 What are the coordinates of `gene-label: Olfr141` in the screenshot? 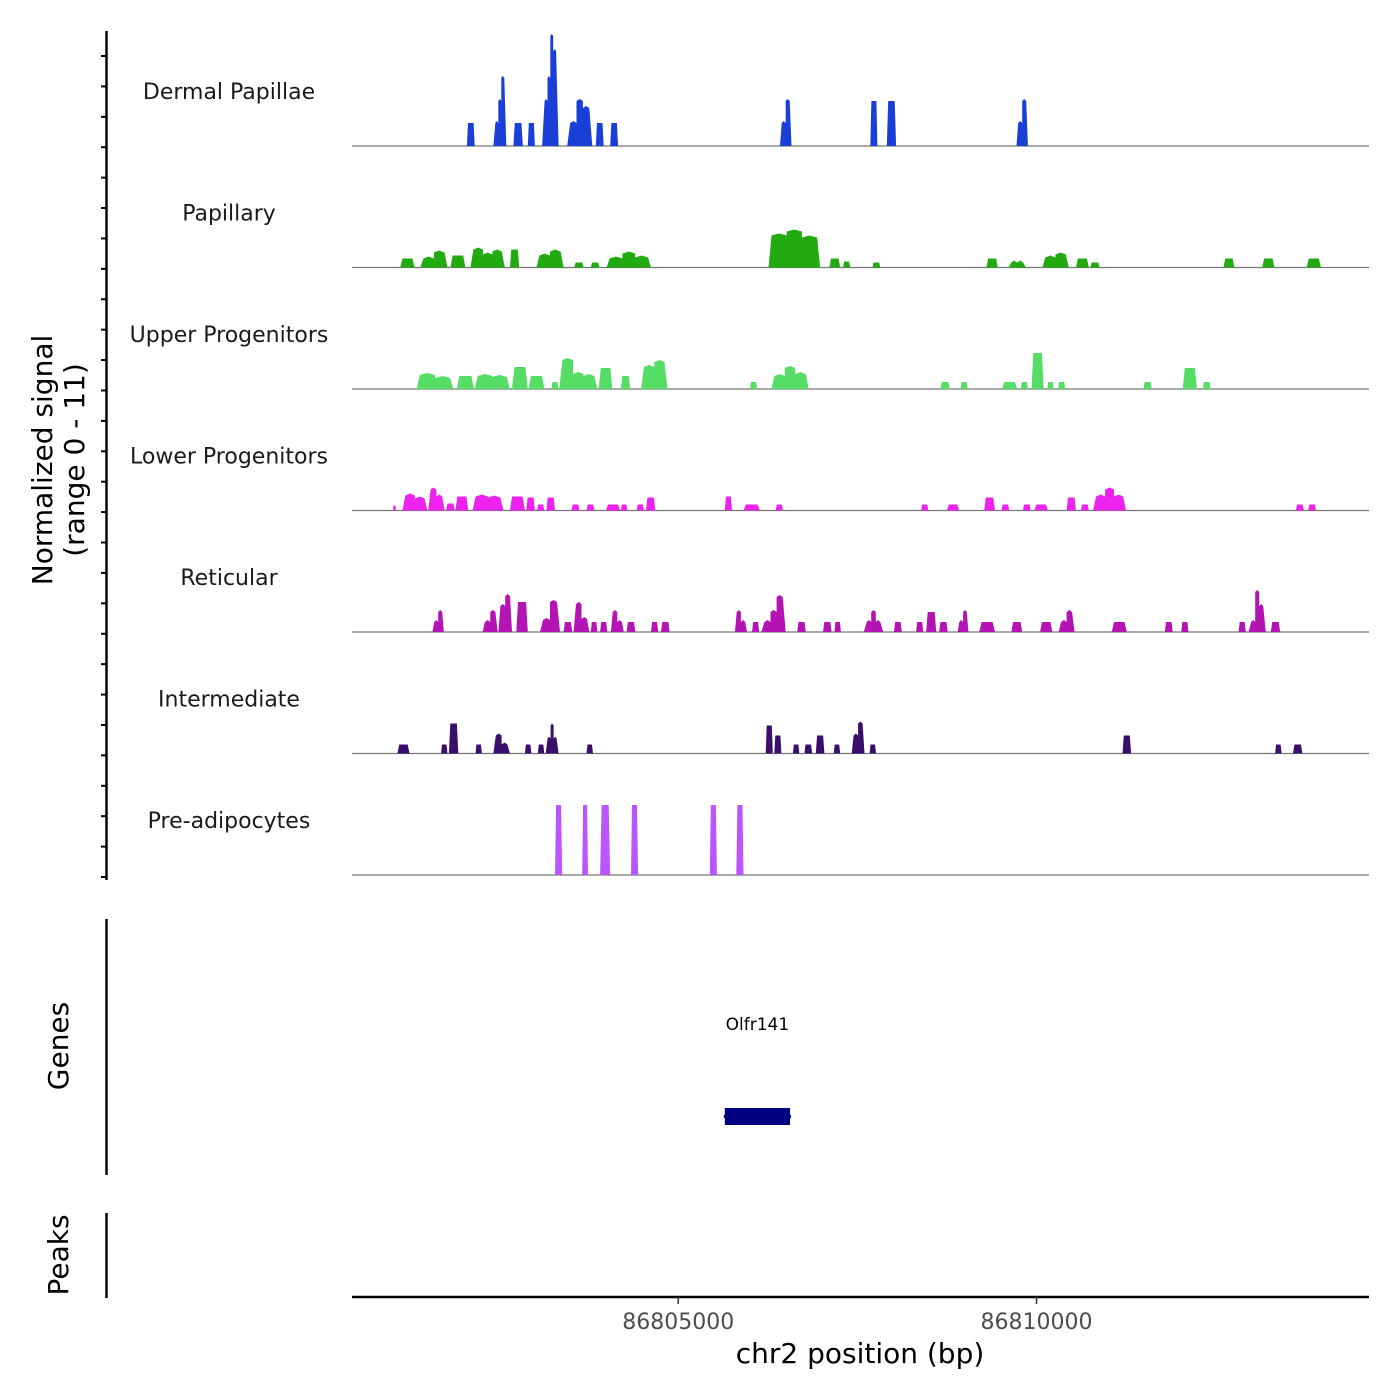 It's located at (758, 1025).